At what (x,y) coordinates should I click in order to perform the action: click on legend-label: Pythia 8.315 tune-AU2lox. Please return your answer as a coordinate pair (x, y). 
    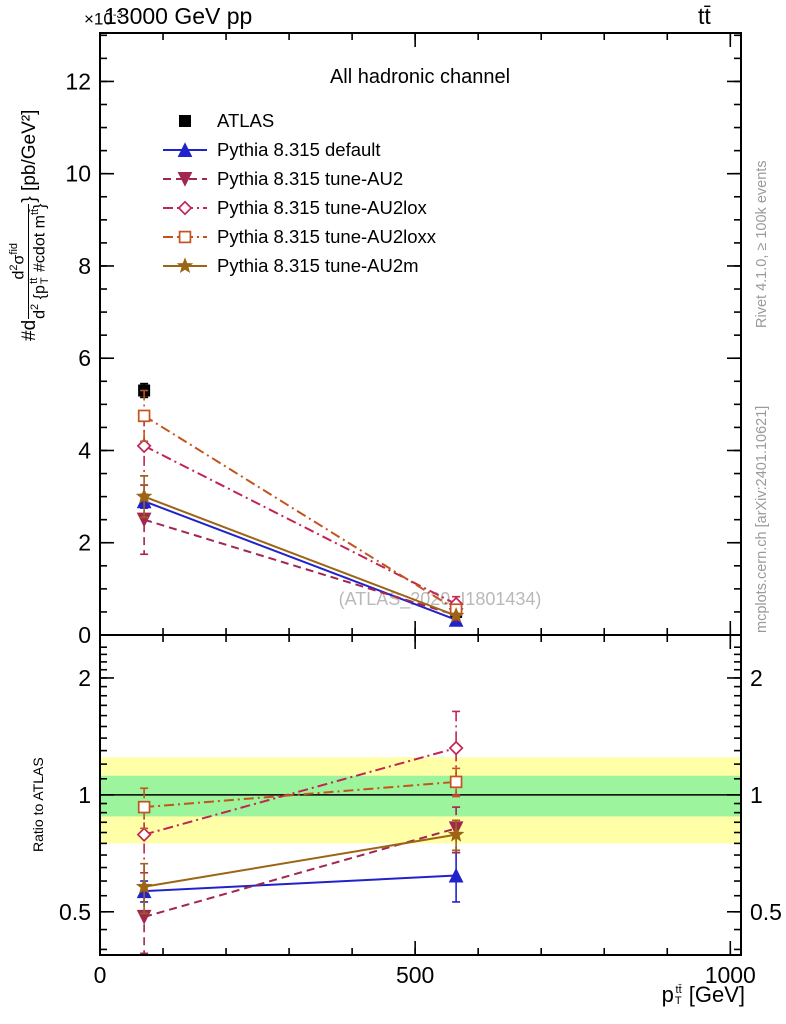
    Looking at the image, I should click on (322, 207).